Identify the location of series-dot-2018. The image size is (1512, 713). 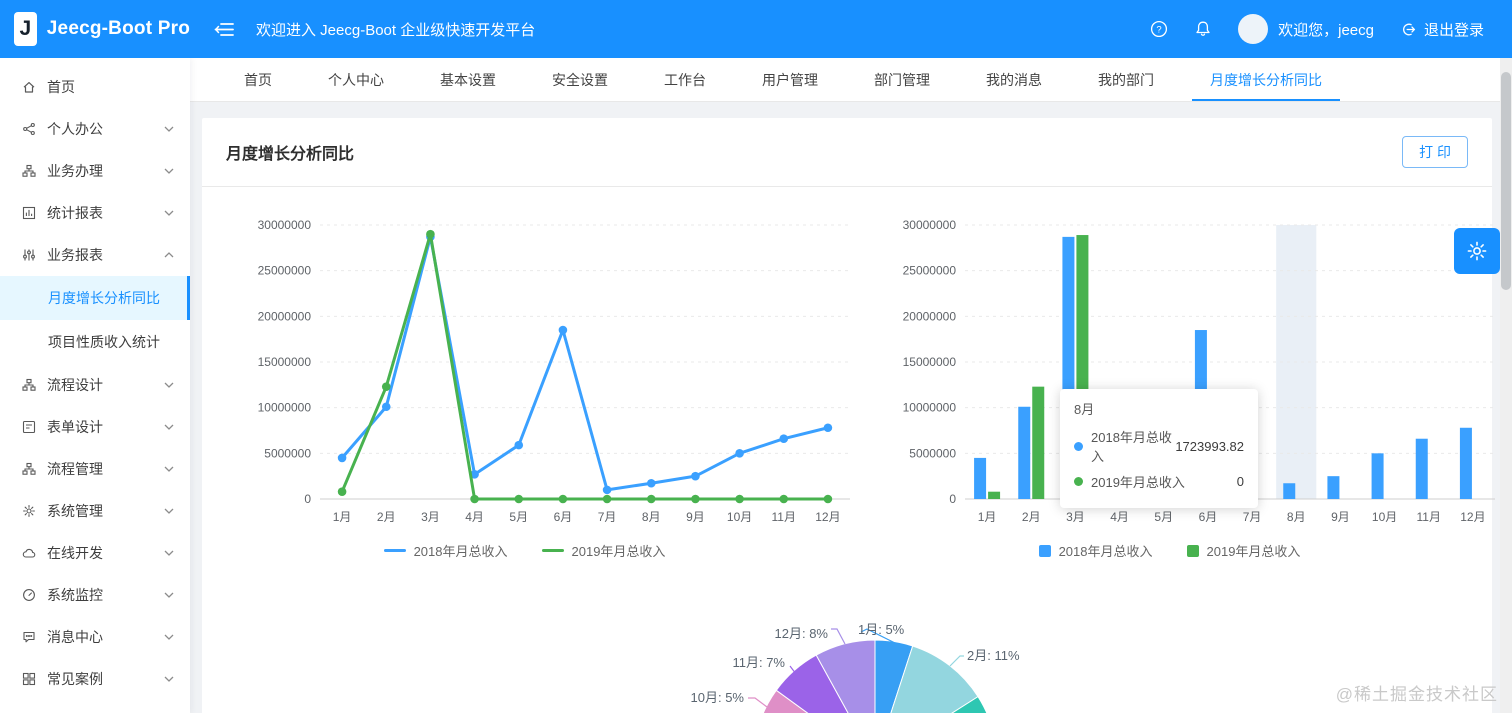
(1078, 446).